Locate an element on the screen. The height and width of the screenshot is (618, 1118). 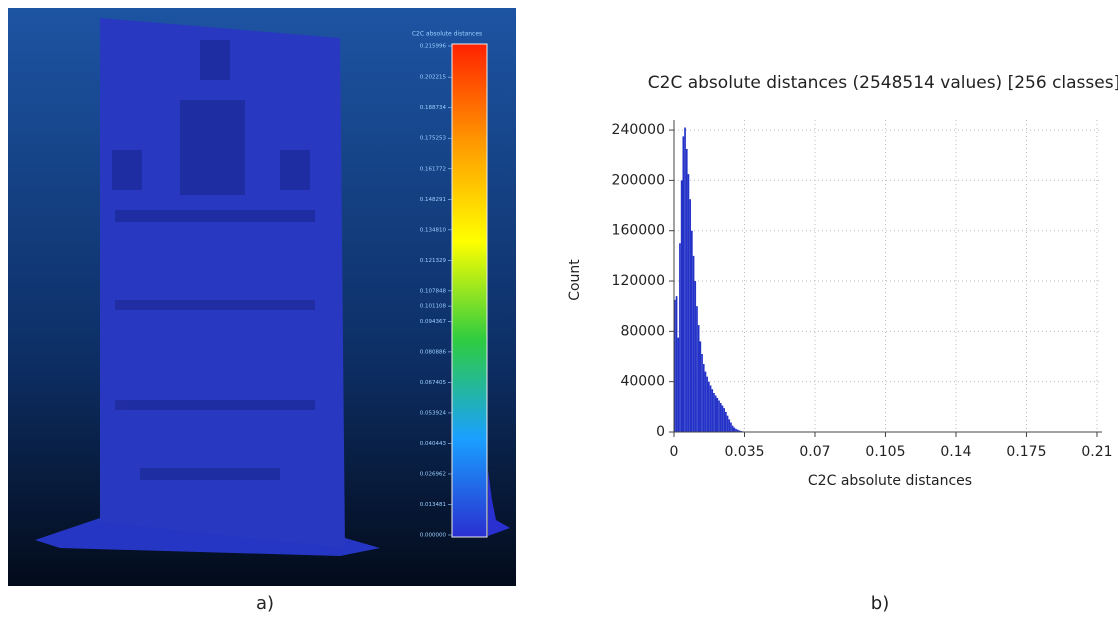
facade-details is located at coordinates (213, 260).